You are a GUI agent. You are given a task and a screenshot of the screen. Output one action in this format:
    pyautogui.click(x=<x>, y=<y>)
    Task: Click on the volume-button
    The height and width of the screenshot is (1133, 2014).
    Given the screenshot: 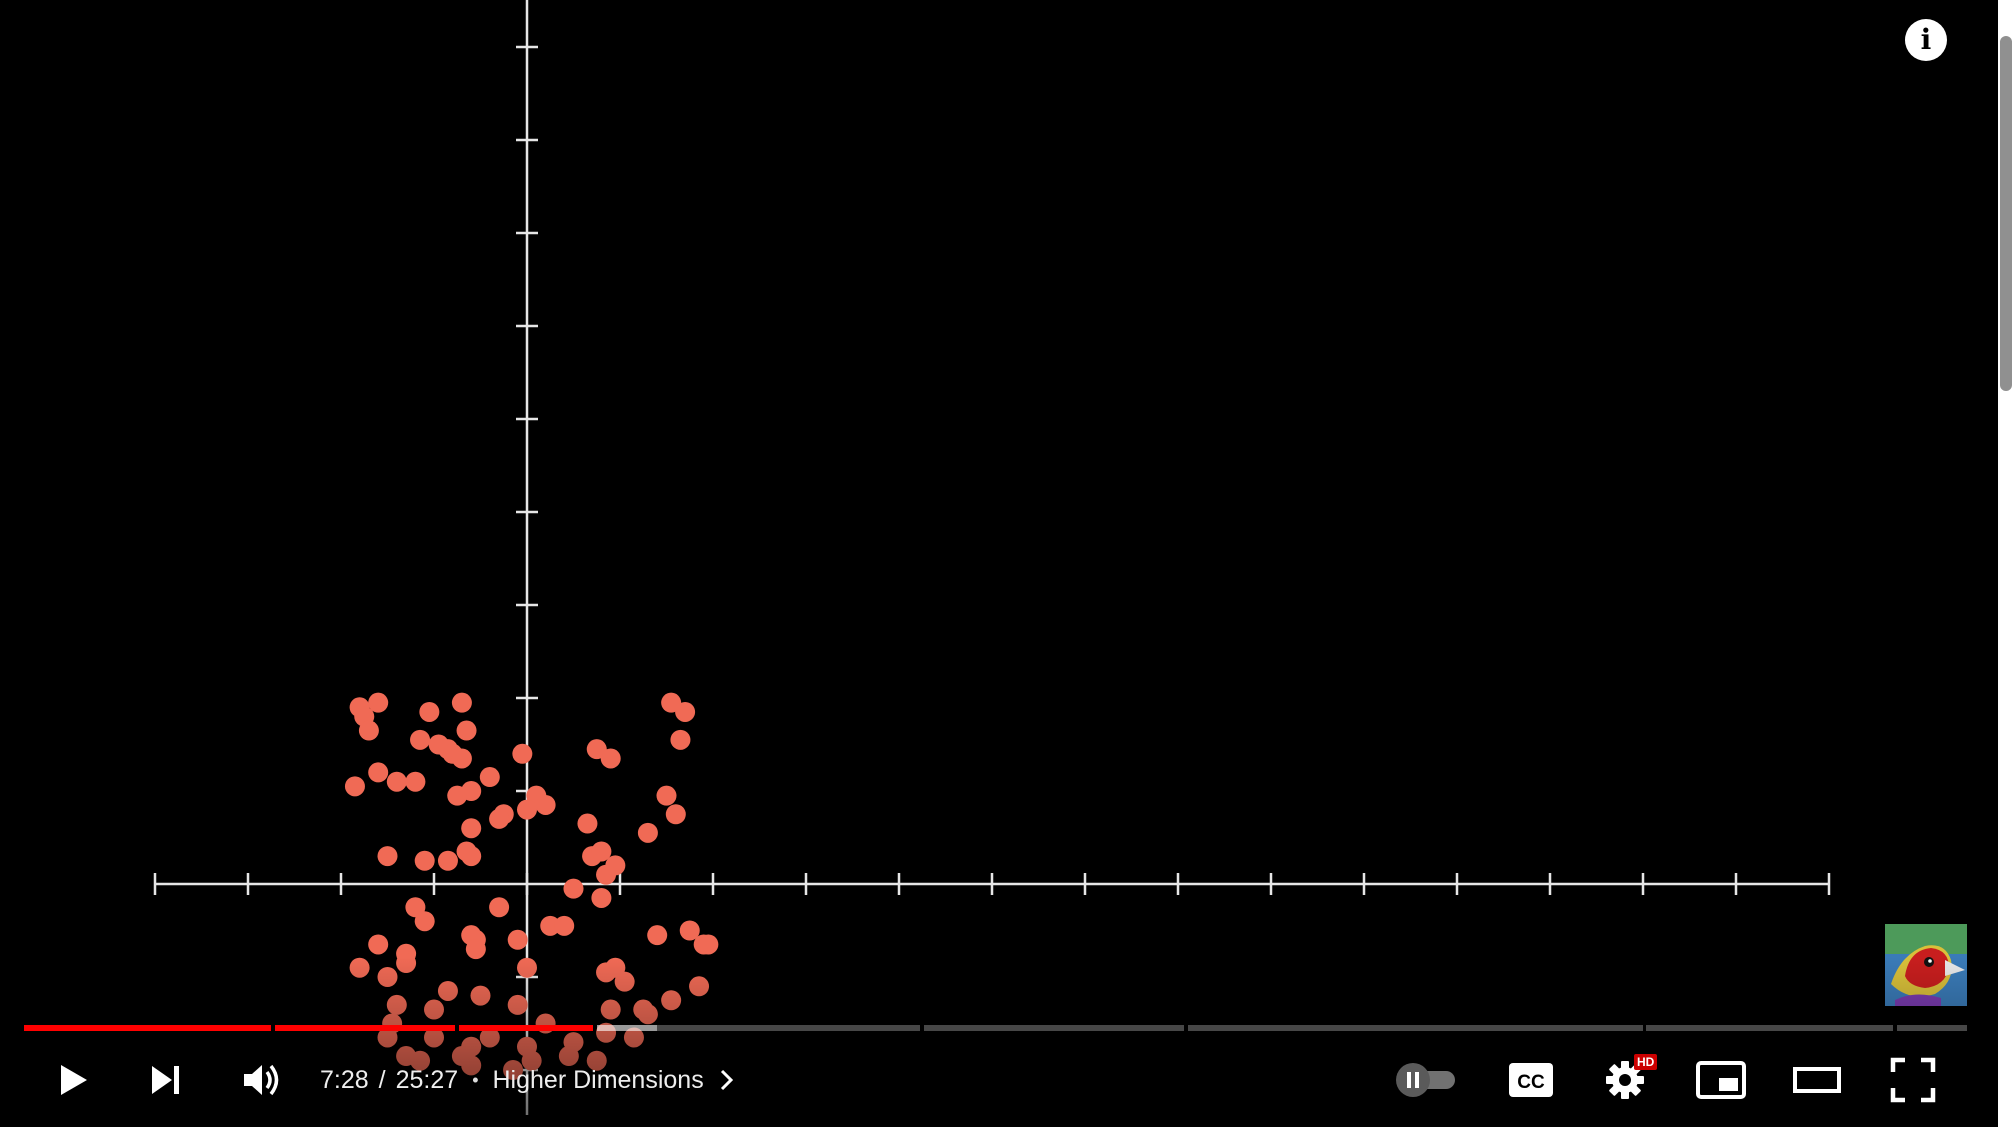 What is the action you would take?
    pyautogui.click(x=262, y=1080)
    